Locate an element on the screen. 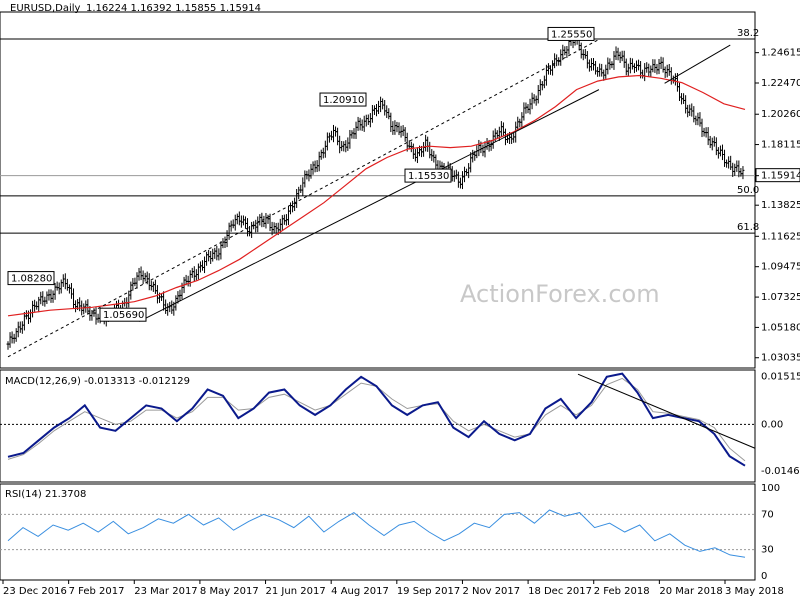 The height and width of the screenshot is (600, 800). price-label-text: 1.08280 is located at coordinates (31, 279).